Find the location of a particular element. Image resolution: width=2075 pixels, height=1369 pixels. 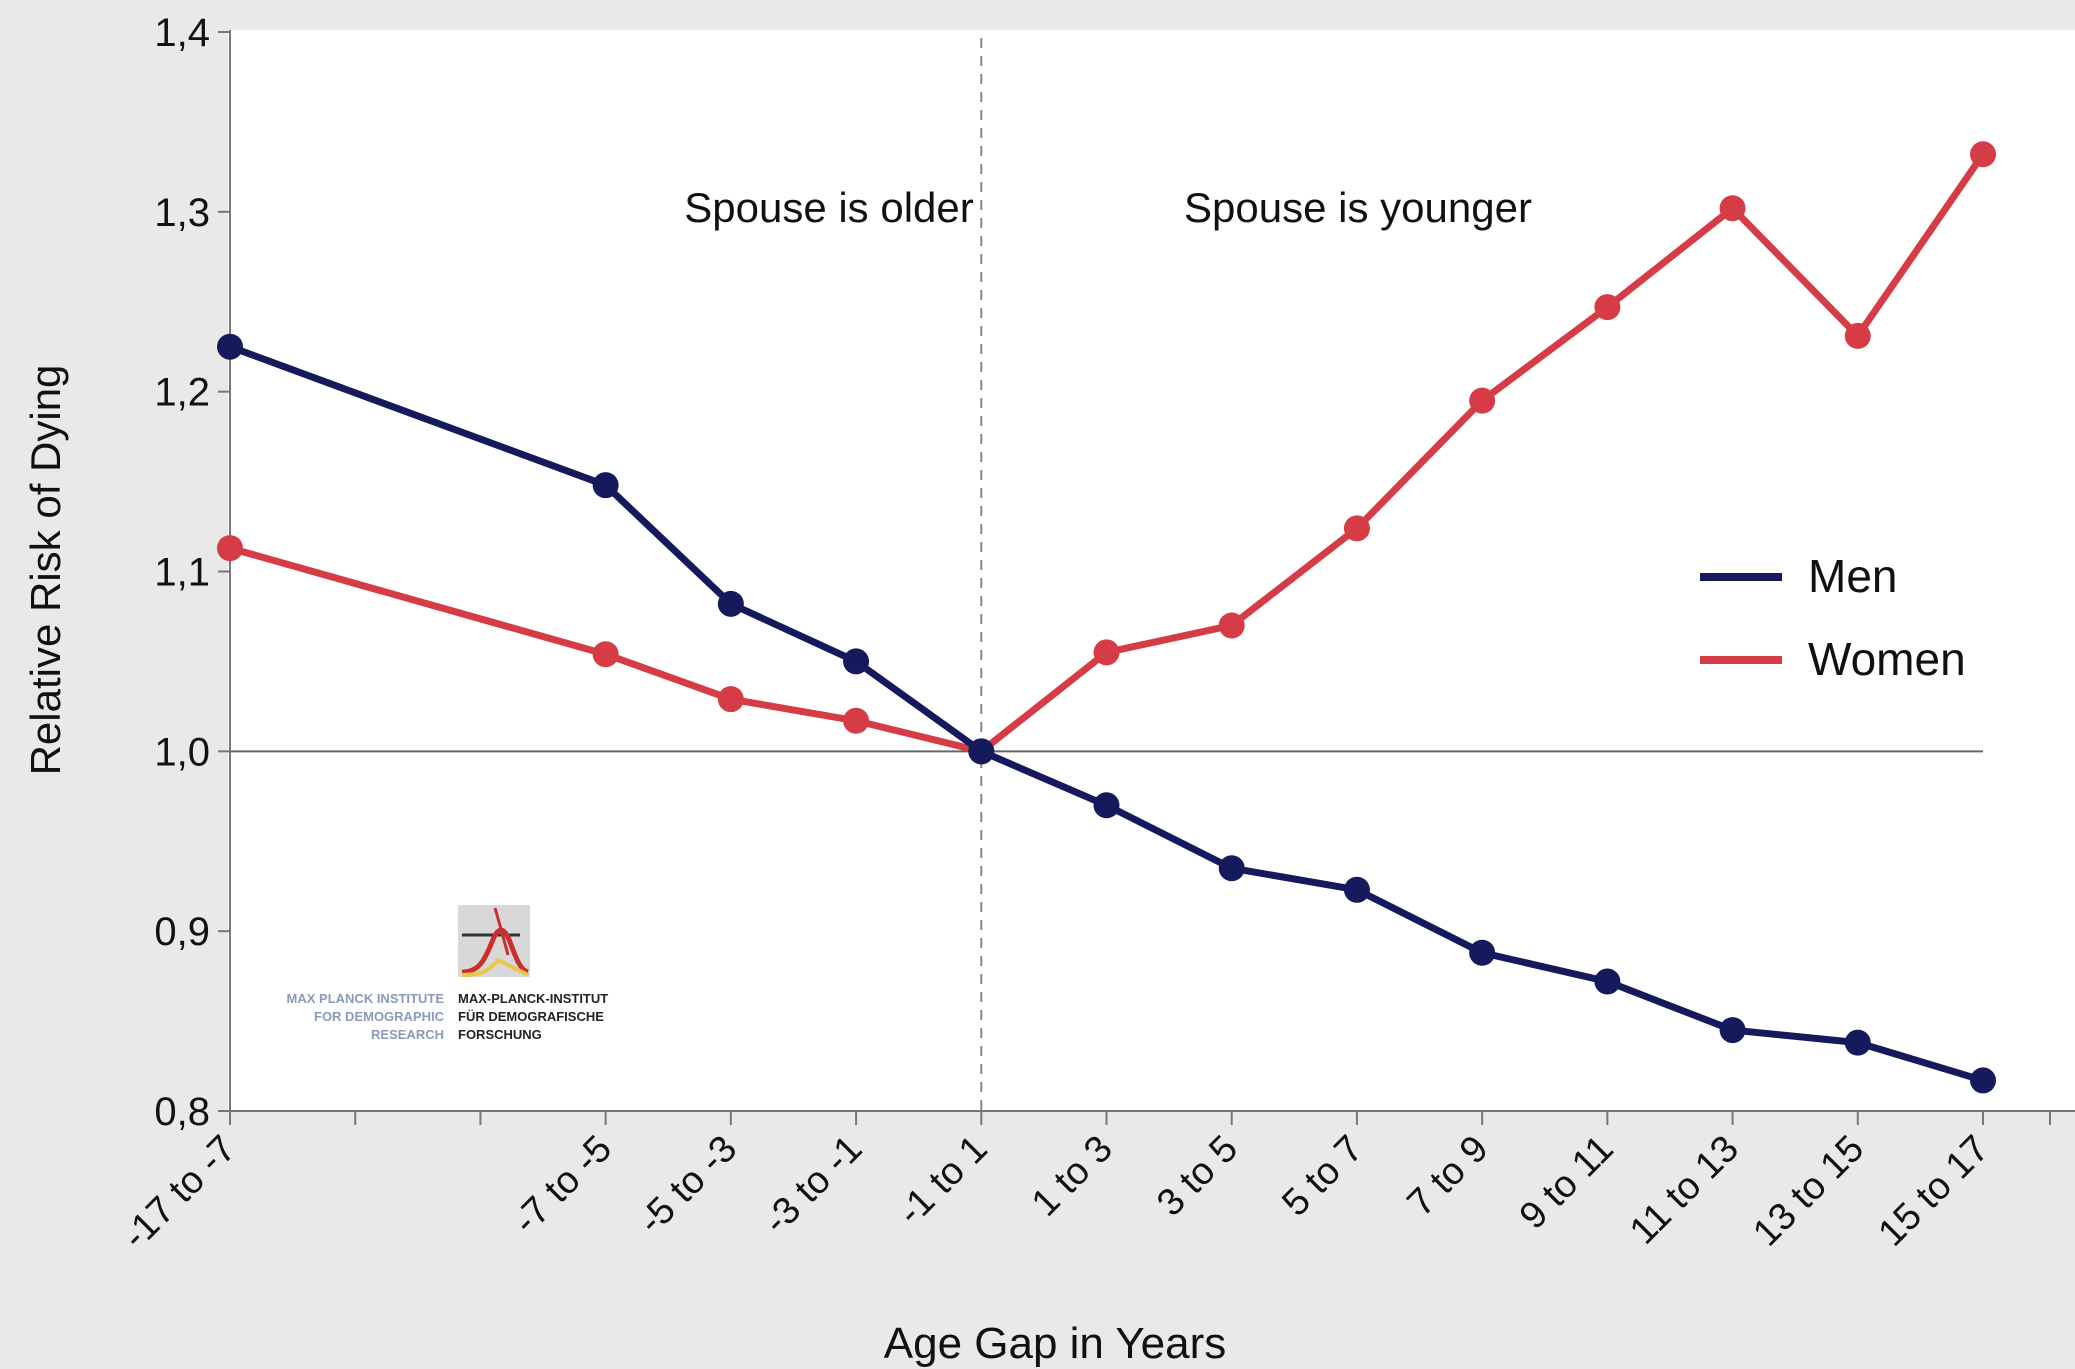

x-tick-label: 1 to 3 is located at coordinates (1072, 1176).